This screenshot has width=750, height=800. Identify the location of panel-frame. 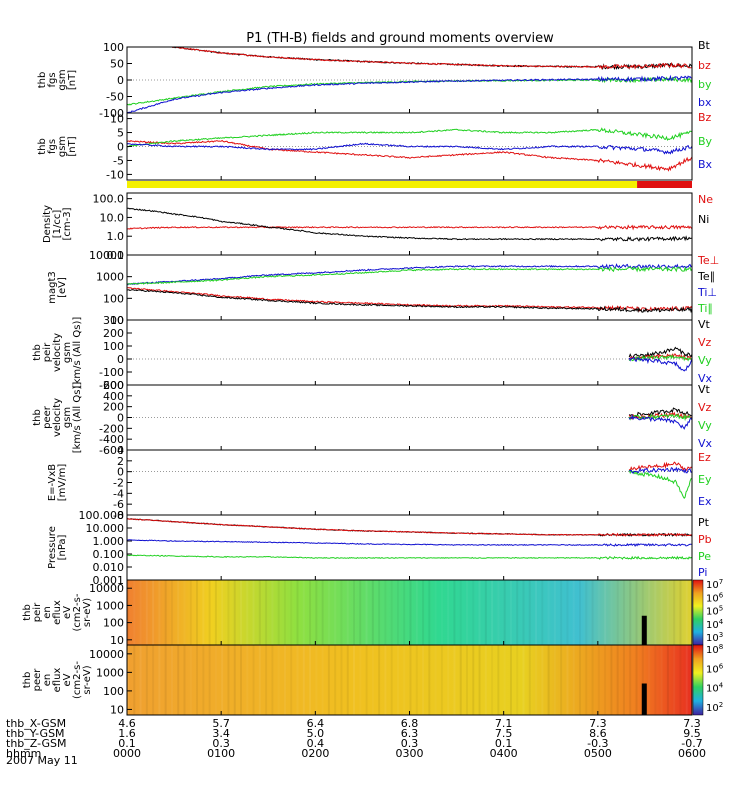
(409, 352).